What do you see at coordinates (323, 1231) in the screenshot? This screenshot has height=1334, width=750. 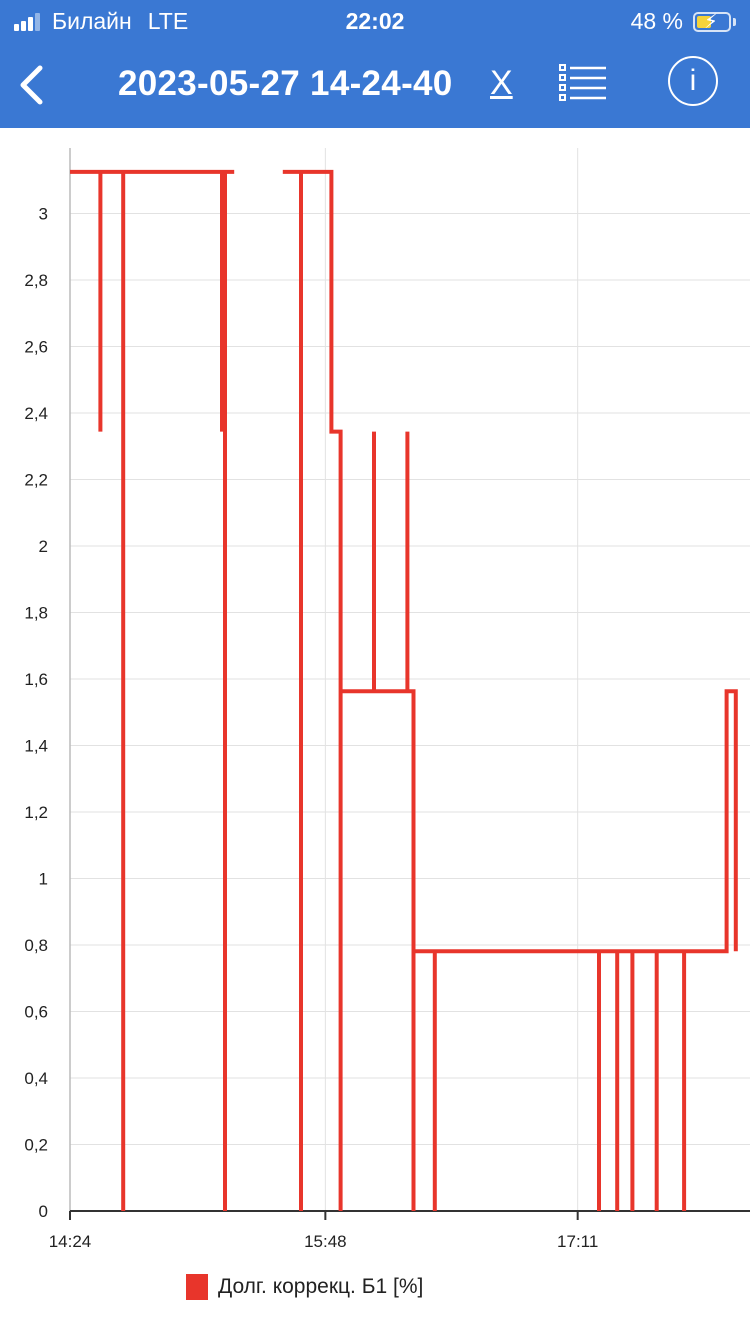 I see `x-axis-ticks: 14:24 15:48 17:11` at bounding box center [323, 1231].